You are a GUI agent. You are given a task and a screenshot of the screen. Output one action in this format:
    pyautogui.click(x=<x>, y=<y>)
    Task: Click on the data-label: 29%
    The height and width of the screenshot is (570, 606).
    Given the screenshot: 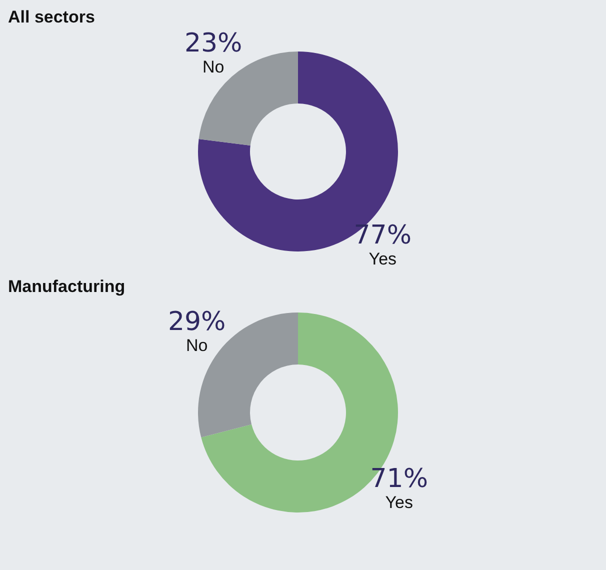 What is the action you would take?
    pyautogui.click(x=197, y=322)
    